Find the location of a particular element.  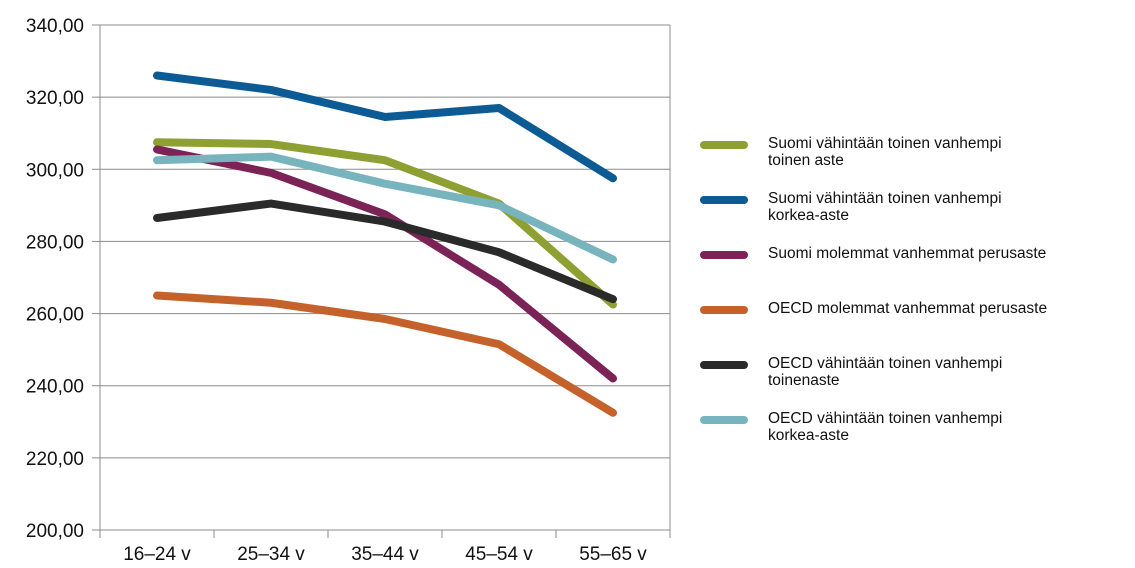

y-tick-label: 260,00 is located at coordinates (55, 315).